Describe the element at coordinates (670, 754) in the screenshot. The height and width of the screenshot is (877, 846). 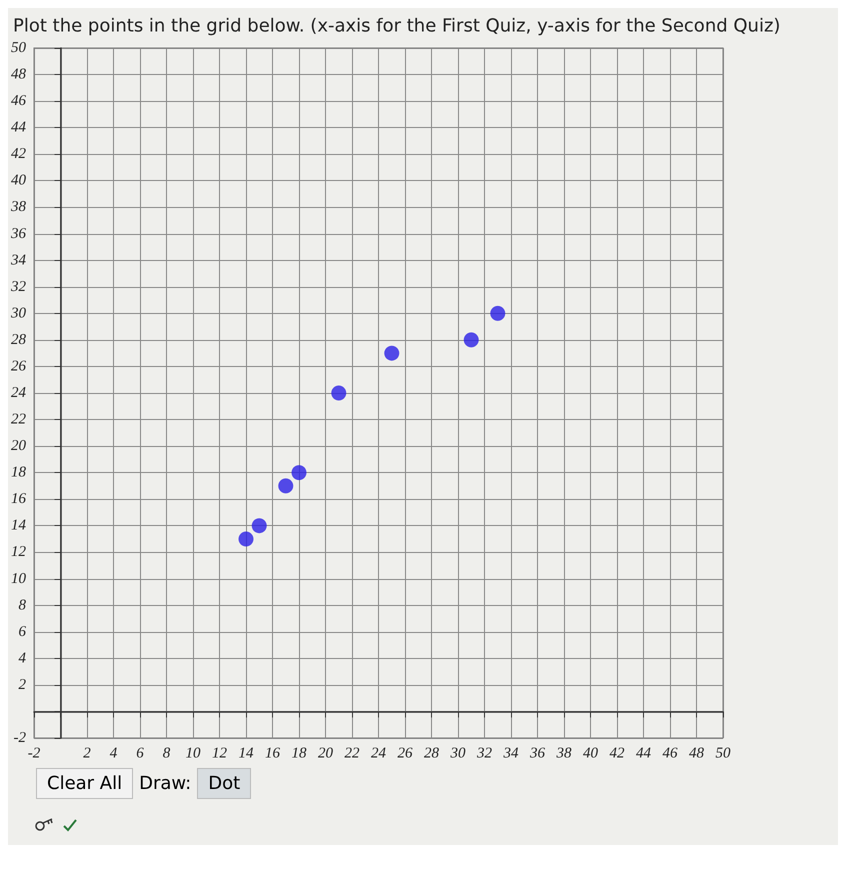
I see `x-tick-label: 46` at that location.